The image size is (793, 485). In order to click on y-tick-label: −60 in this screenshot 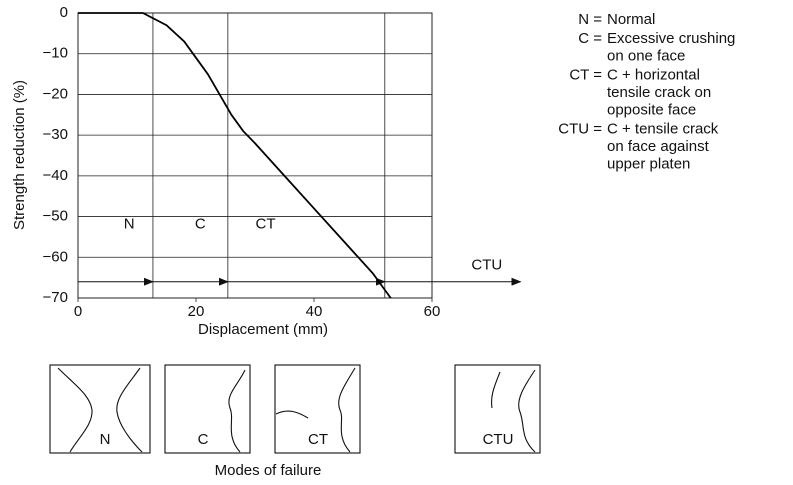, I will do `click(55, 256)`.